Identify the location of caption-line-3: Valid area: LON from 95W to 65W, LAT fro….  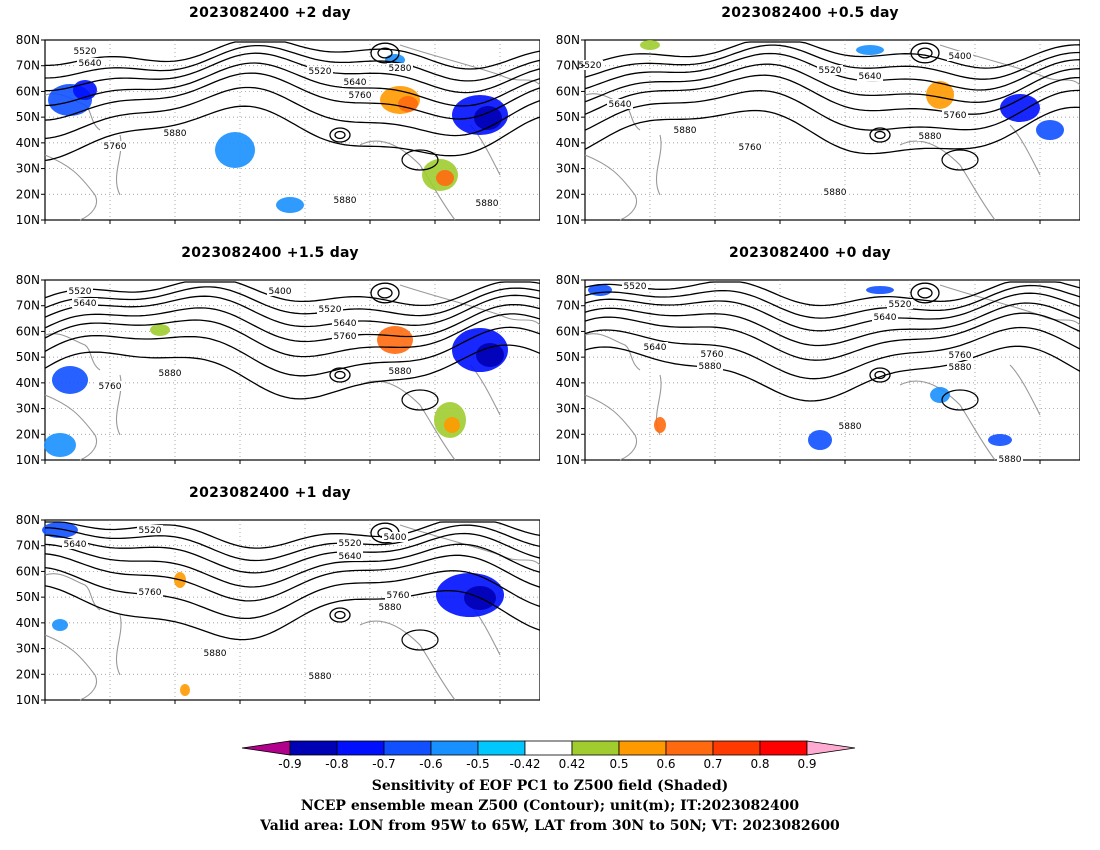
(550, 826).